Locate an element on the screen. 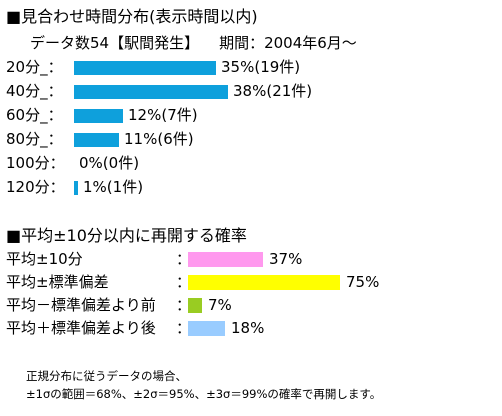 The image size is (502, 416). probability-title: ■平均±10分以内に再開する確率 is located at coordinates (126, 235).